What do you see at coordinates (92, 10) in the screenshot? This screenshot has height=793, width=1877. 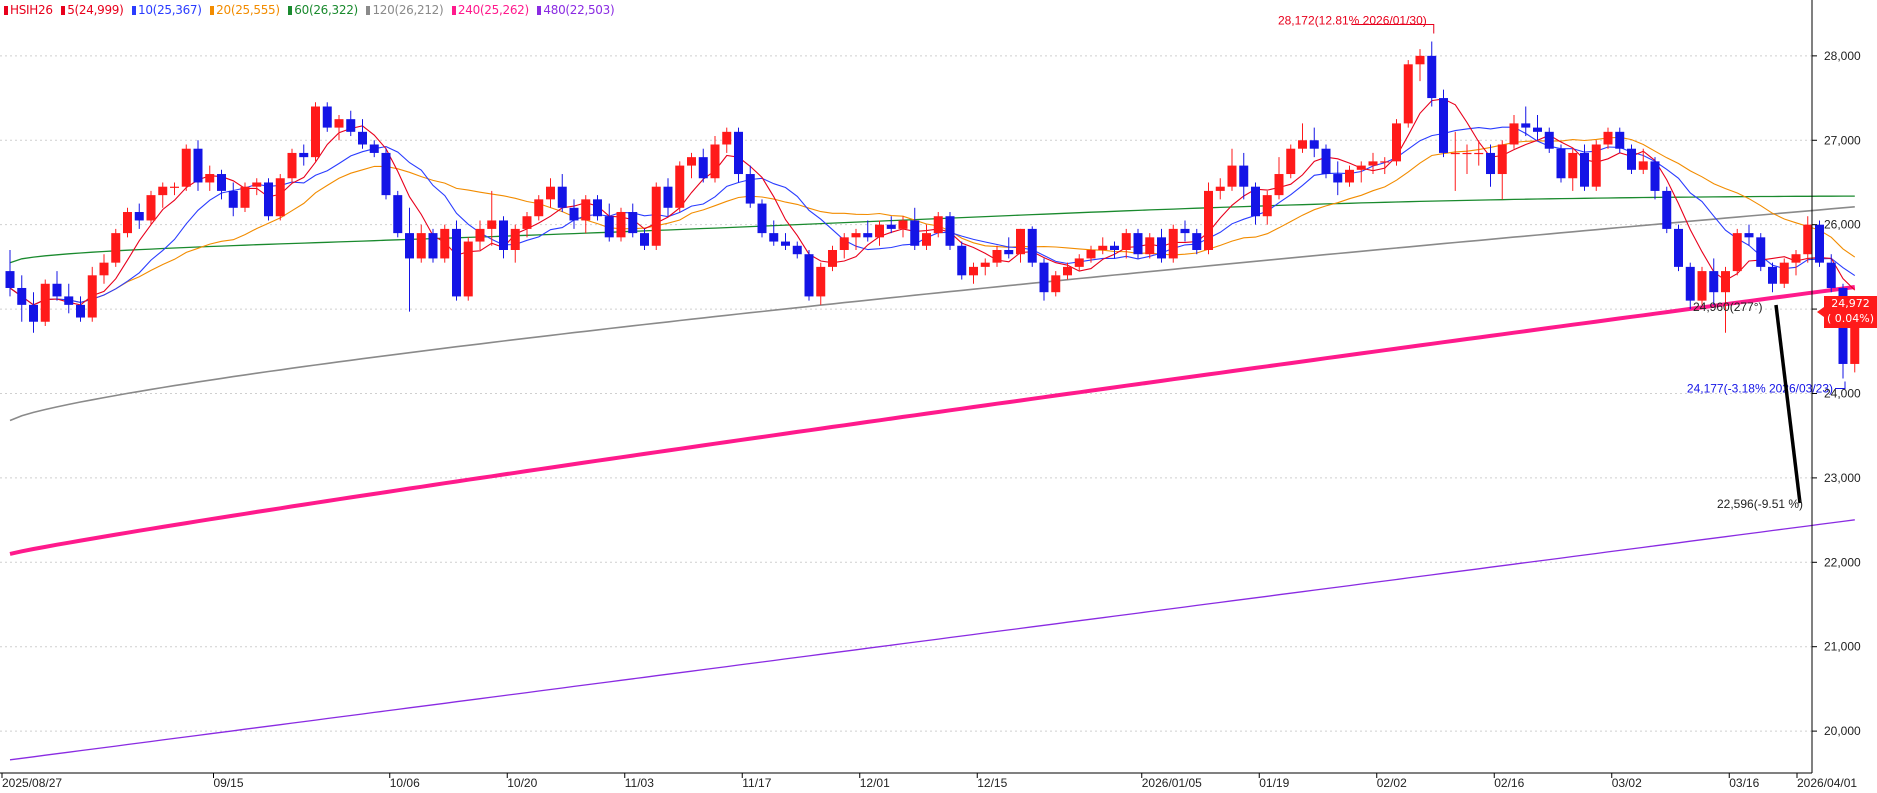 I see `legend-ma5: 5(24,999)` at bounding box center [92, 10].